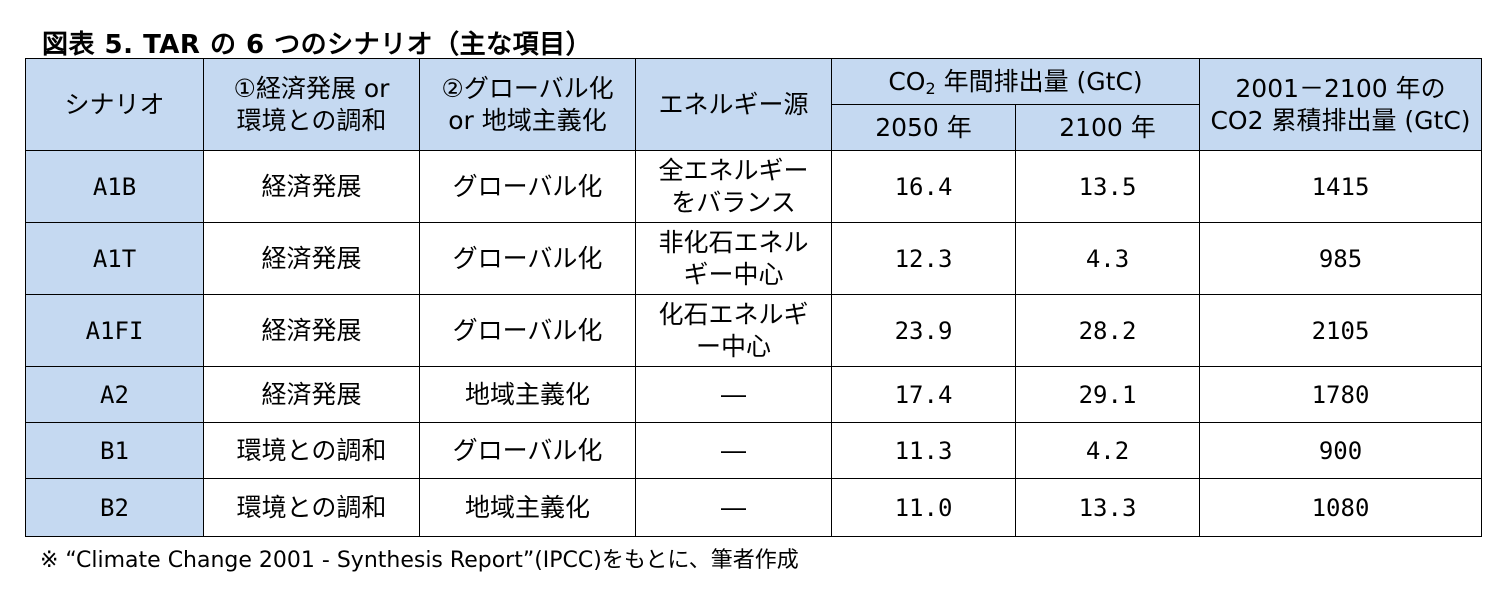 This screenshot has height=596, width=1510. What do you see at coordinates (1340, 120) in the screenshot?
I see `header-cum-line2: CO2 累積排出量 (GtC)` at bounding box center [1340, 120].